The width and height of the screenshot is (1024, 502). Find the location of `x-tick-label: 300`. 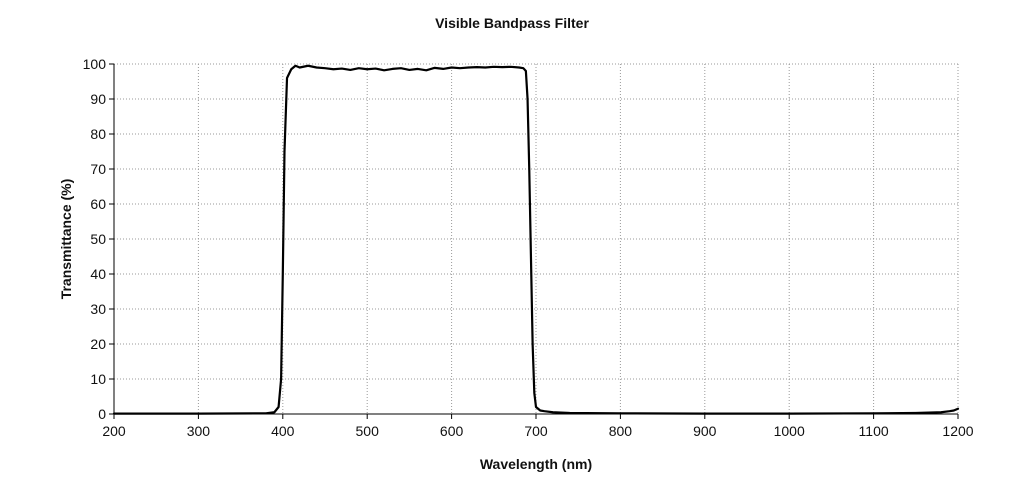

x-tick-label: 300 is located at coordinates (199, 431).